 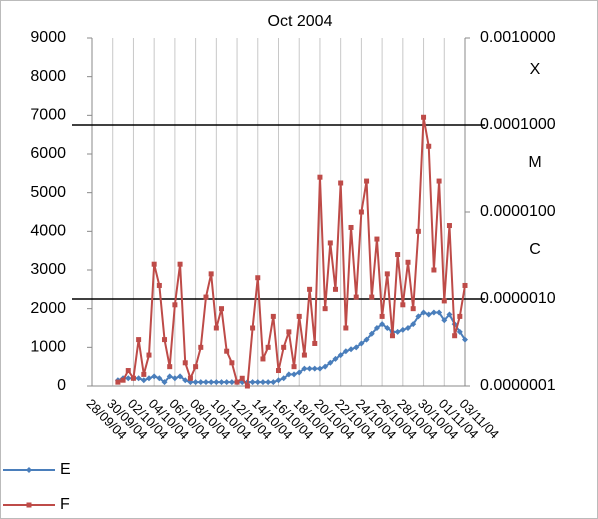 What do you see at coordinates (48, 308) in the screenshot?
I see `y-tick-label: 2000` at bounding box center [48, 308].